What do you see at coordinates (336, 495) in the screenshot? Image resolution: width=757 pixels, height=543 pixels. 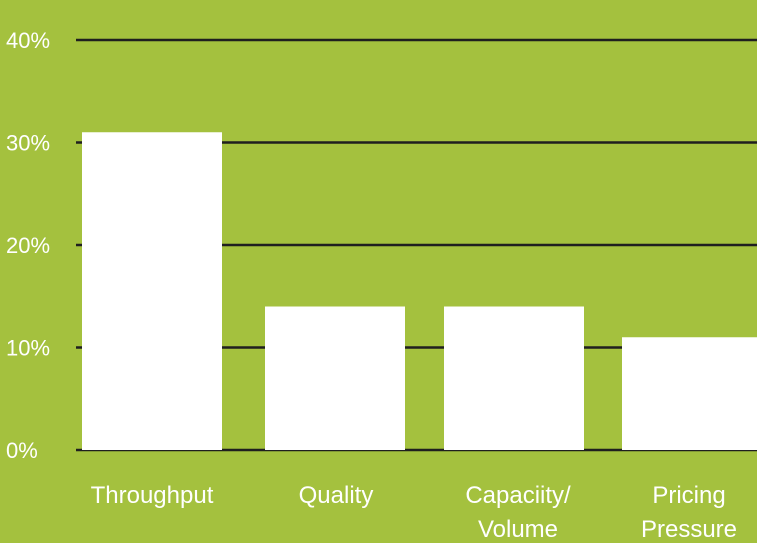 I see `x-category-label: Quality` at bounding box center [336, 495].